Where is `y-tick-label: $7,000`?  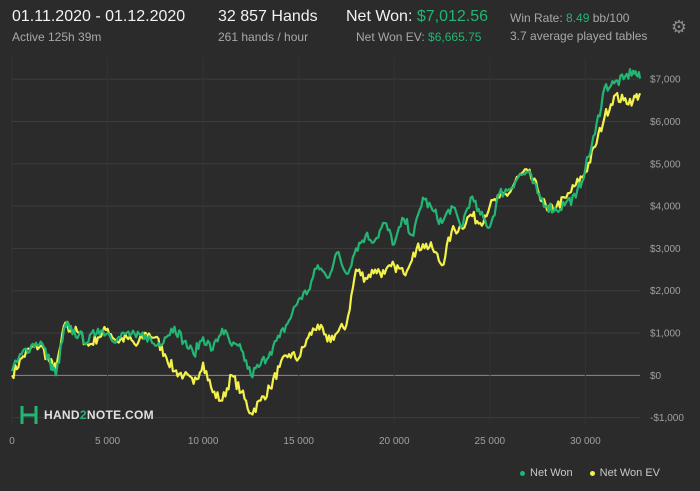 y-tick-label: $7,000 is located at coordinates (665, 80).